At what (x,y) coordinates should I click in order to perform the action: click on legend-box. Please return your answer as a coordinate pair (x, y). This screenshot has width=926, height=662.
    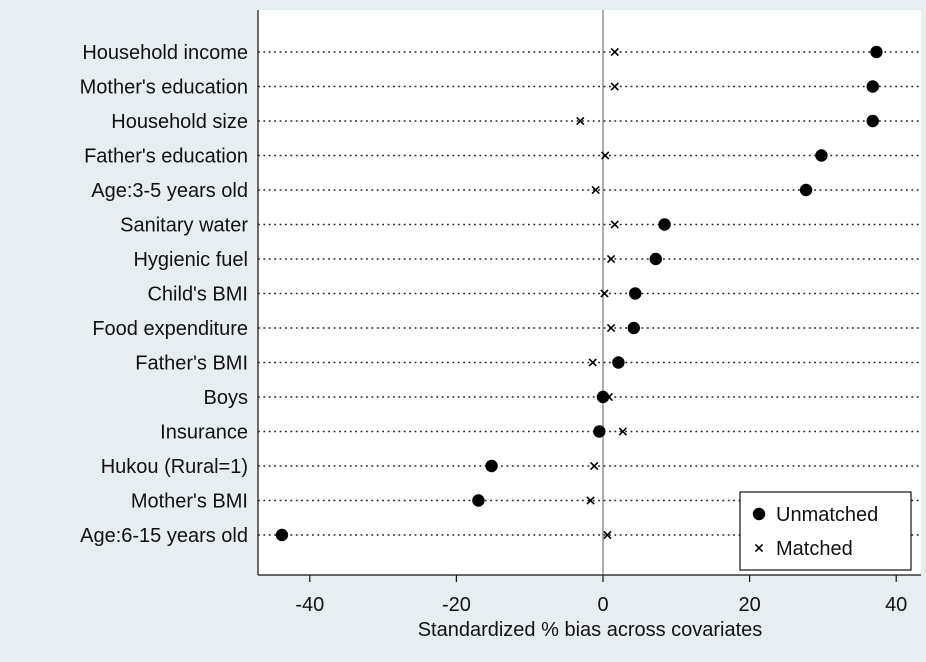
    Looking at the image, I should click on (825, 531).